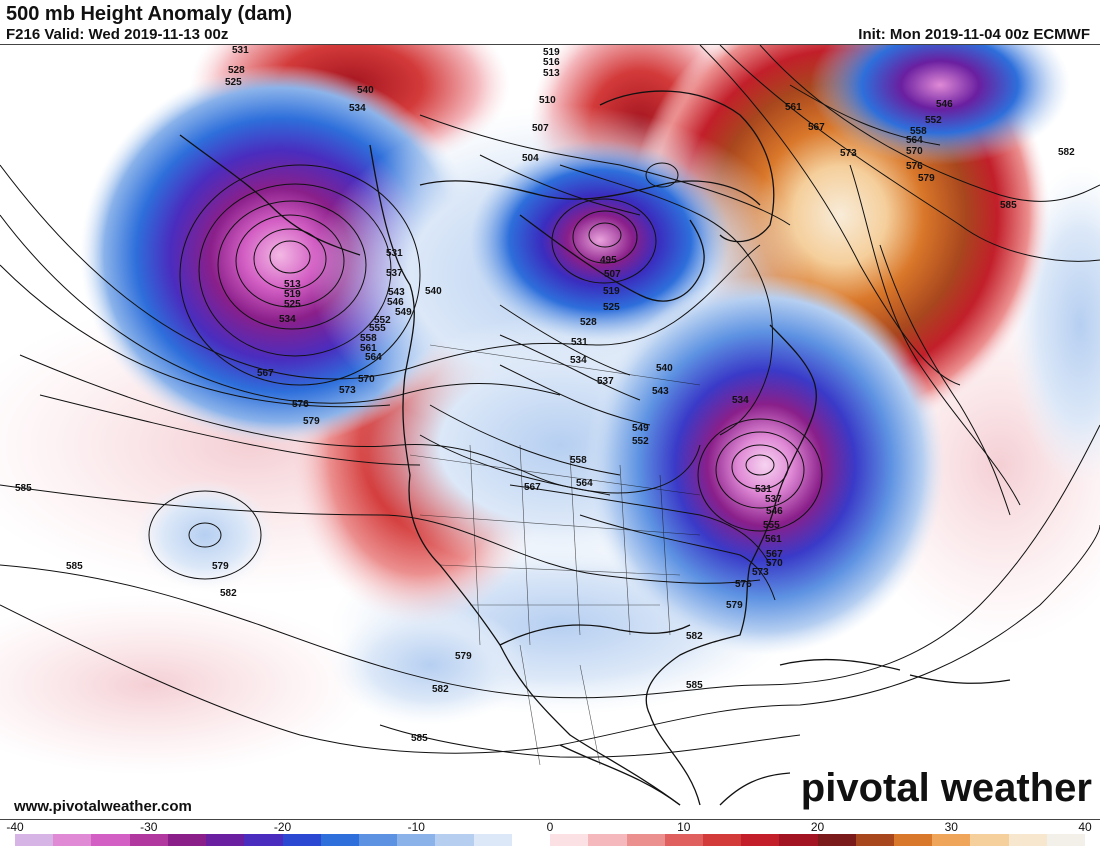 Image resolution: width=1100 pixels, height=850 pixels. I want to click on alaska-coast, so click(270, 195).